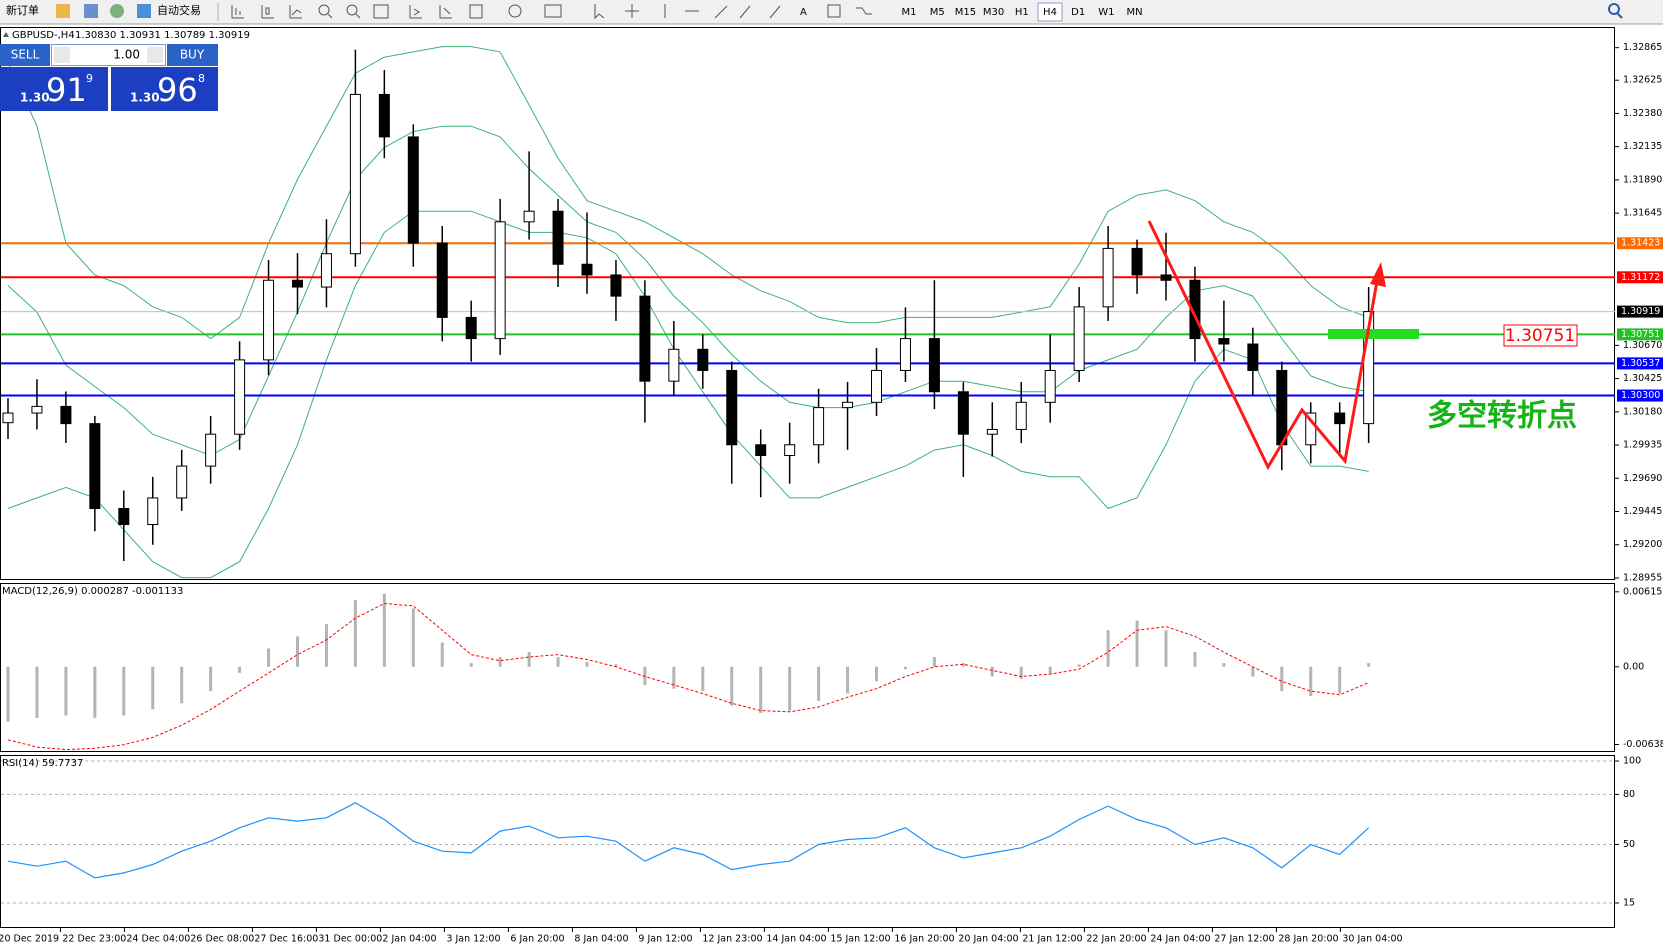 This screenshot has height=949, width=1663. What do you see at coordinates (1642, 378) in the screenshot?
I see `y-tick-label: 1.30425` at bounding box center [1642, 378].